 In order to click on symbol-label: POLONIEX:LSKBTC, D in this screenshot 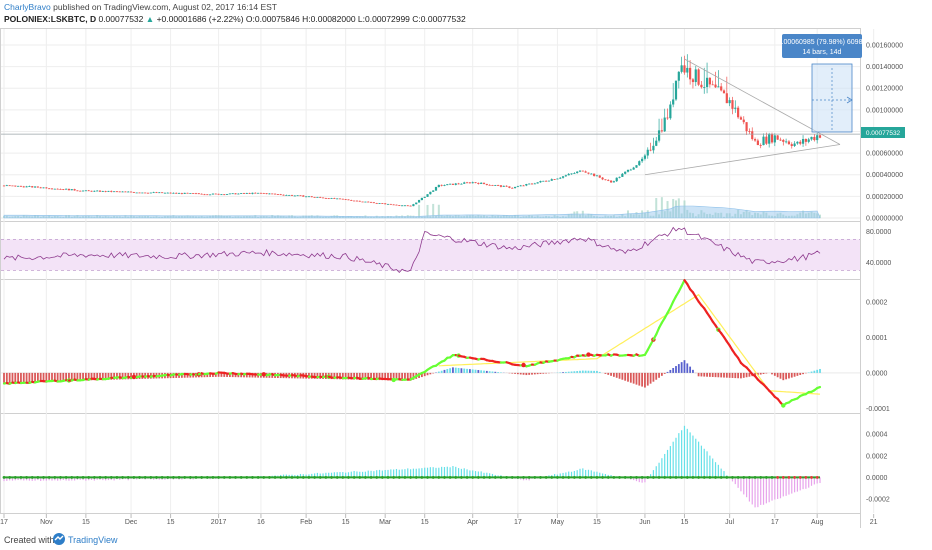, I will do `click(50, 19)`.